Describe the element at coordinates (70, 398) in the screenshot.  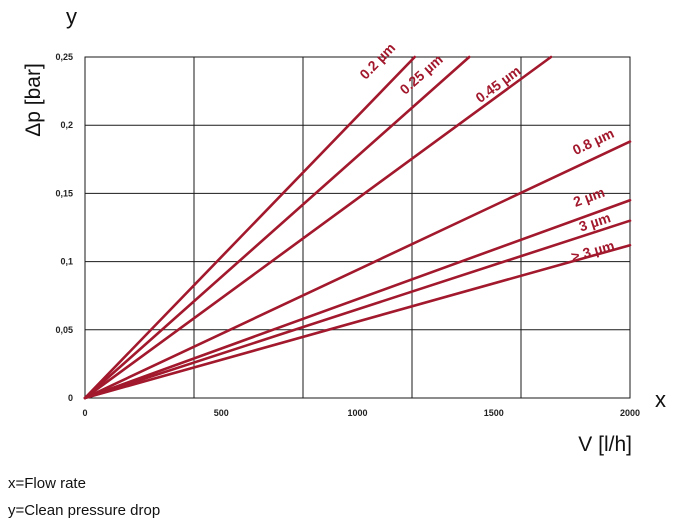
I see `y-tick-label: 0` at that location.